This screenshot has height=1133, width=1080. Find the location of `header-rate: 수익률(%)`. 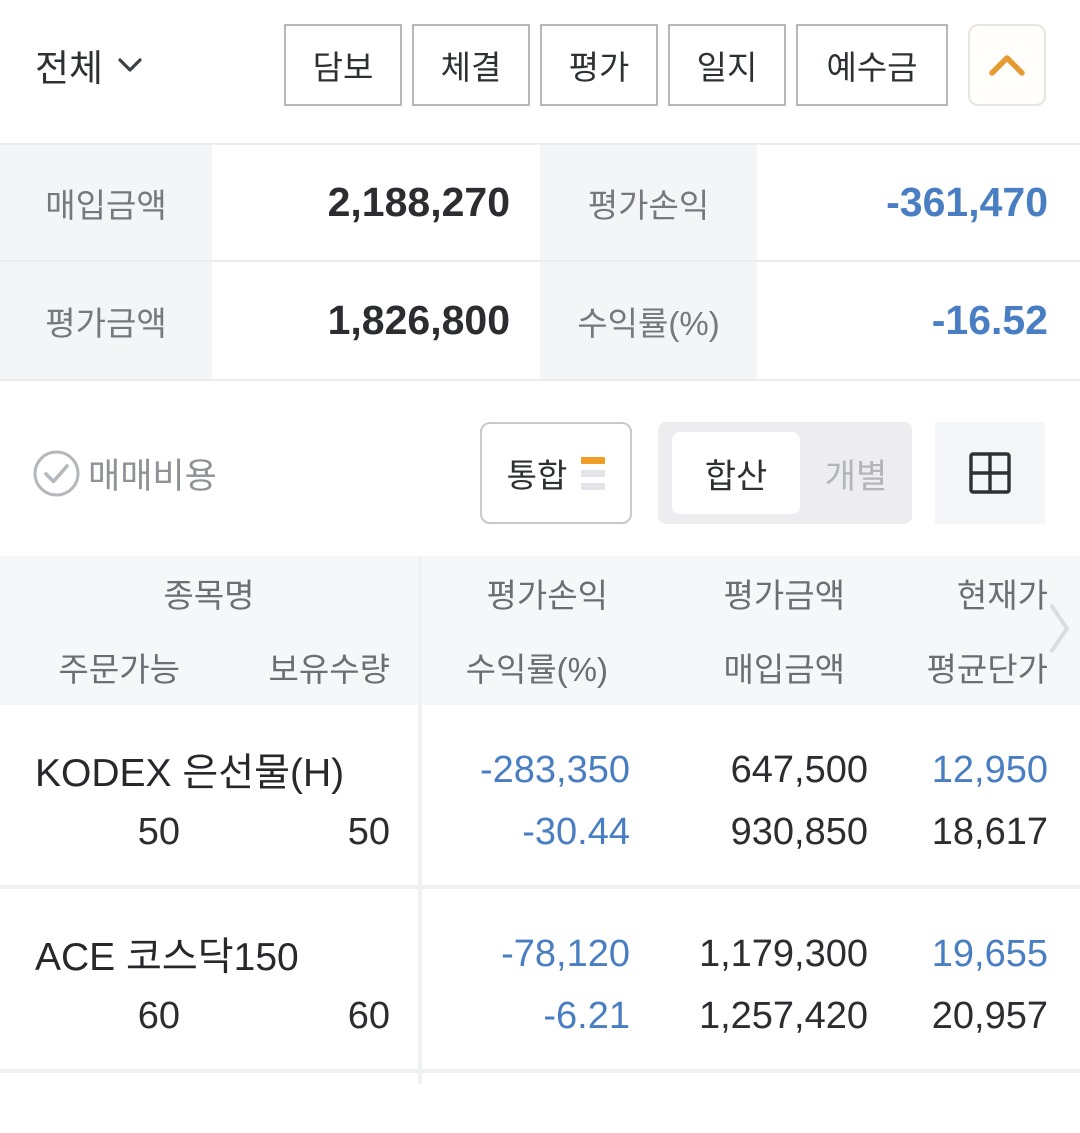

header-rate: 수익률(%) is located at coordinates (536, 669).